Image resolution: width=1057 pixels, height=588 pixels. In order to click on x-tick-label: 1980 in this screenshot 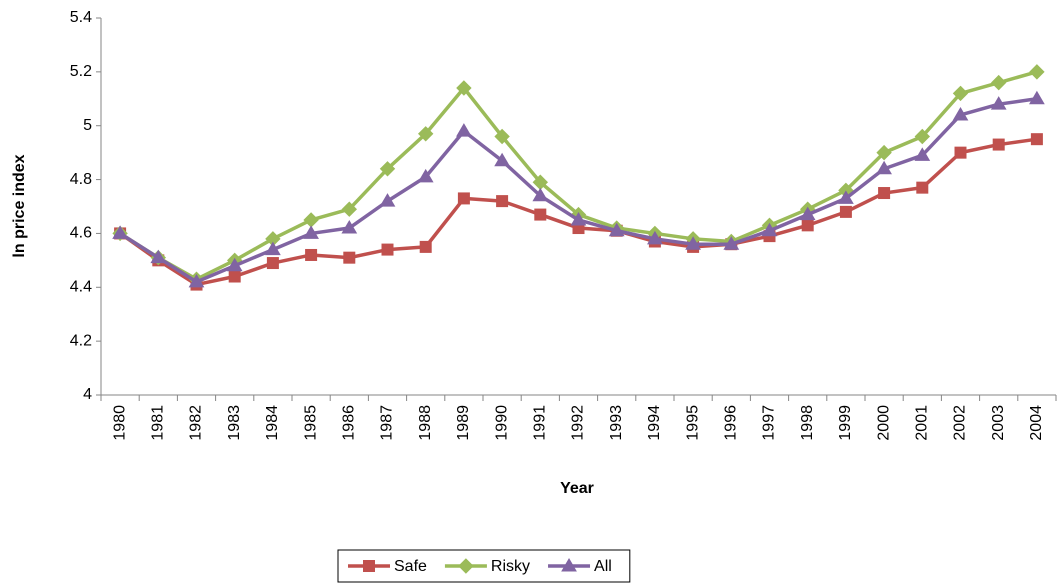, I will do `click(119, 423)`.